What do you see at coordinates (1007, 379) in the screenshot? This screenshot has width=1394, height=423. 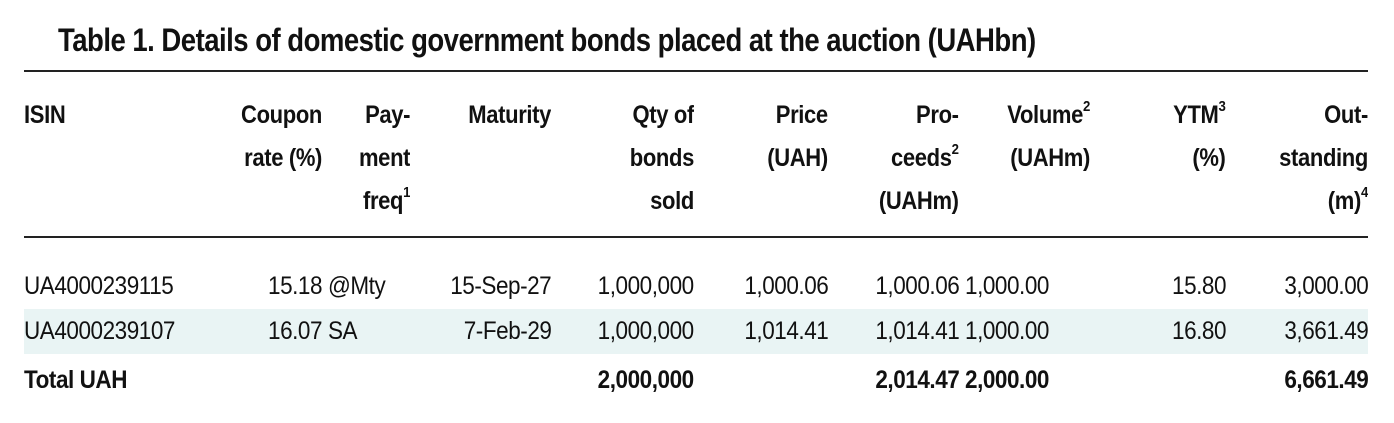 I see `total-volume: 2,000.00` at bounding box center [1007, 379].